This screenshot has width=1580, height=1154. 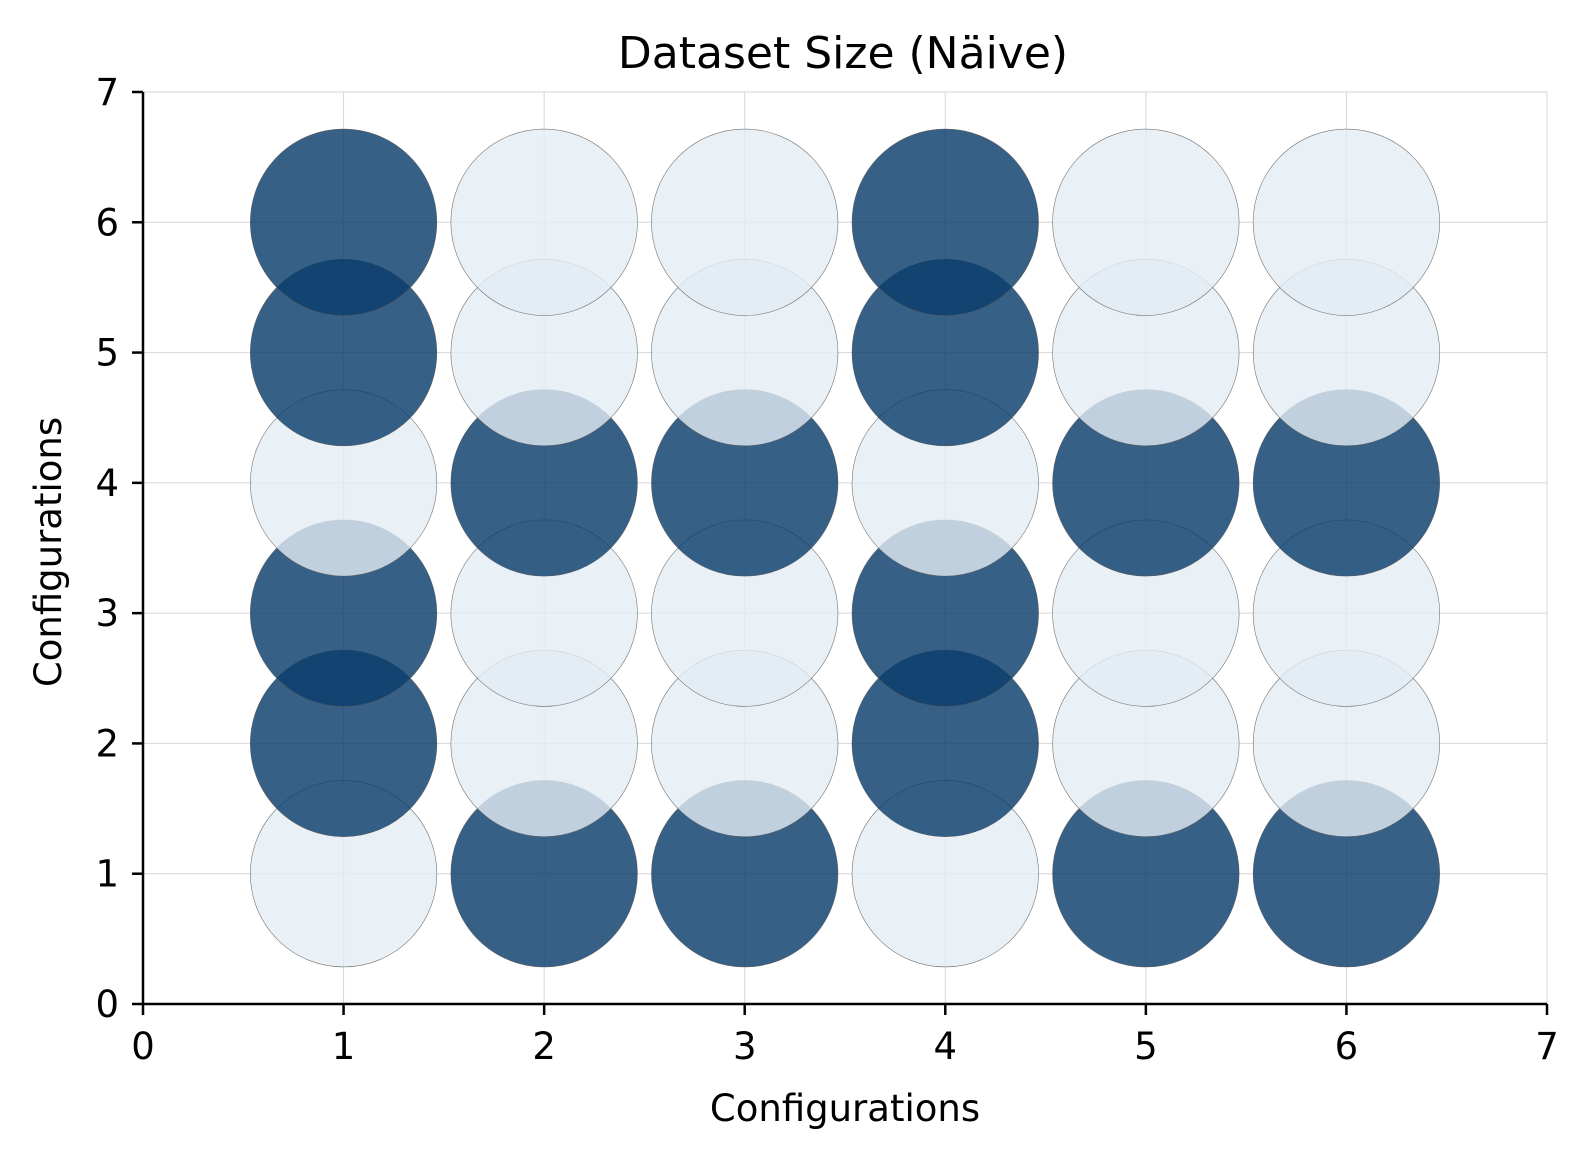 I want to click on y-axis-label: Configurations, so click(x=48, y=552).